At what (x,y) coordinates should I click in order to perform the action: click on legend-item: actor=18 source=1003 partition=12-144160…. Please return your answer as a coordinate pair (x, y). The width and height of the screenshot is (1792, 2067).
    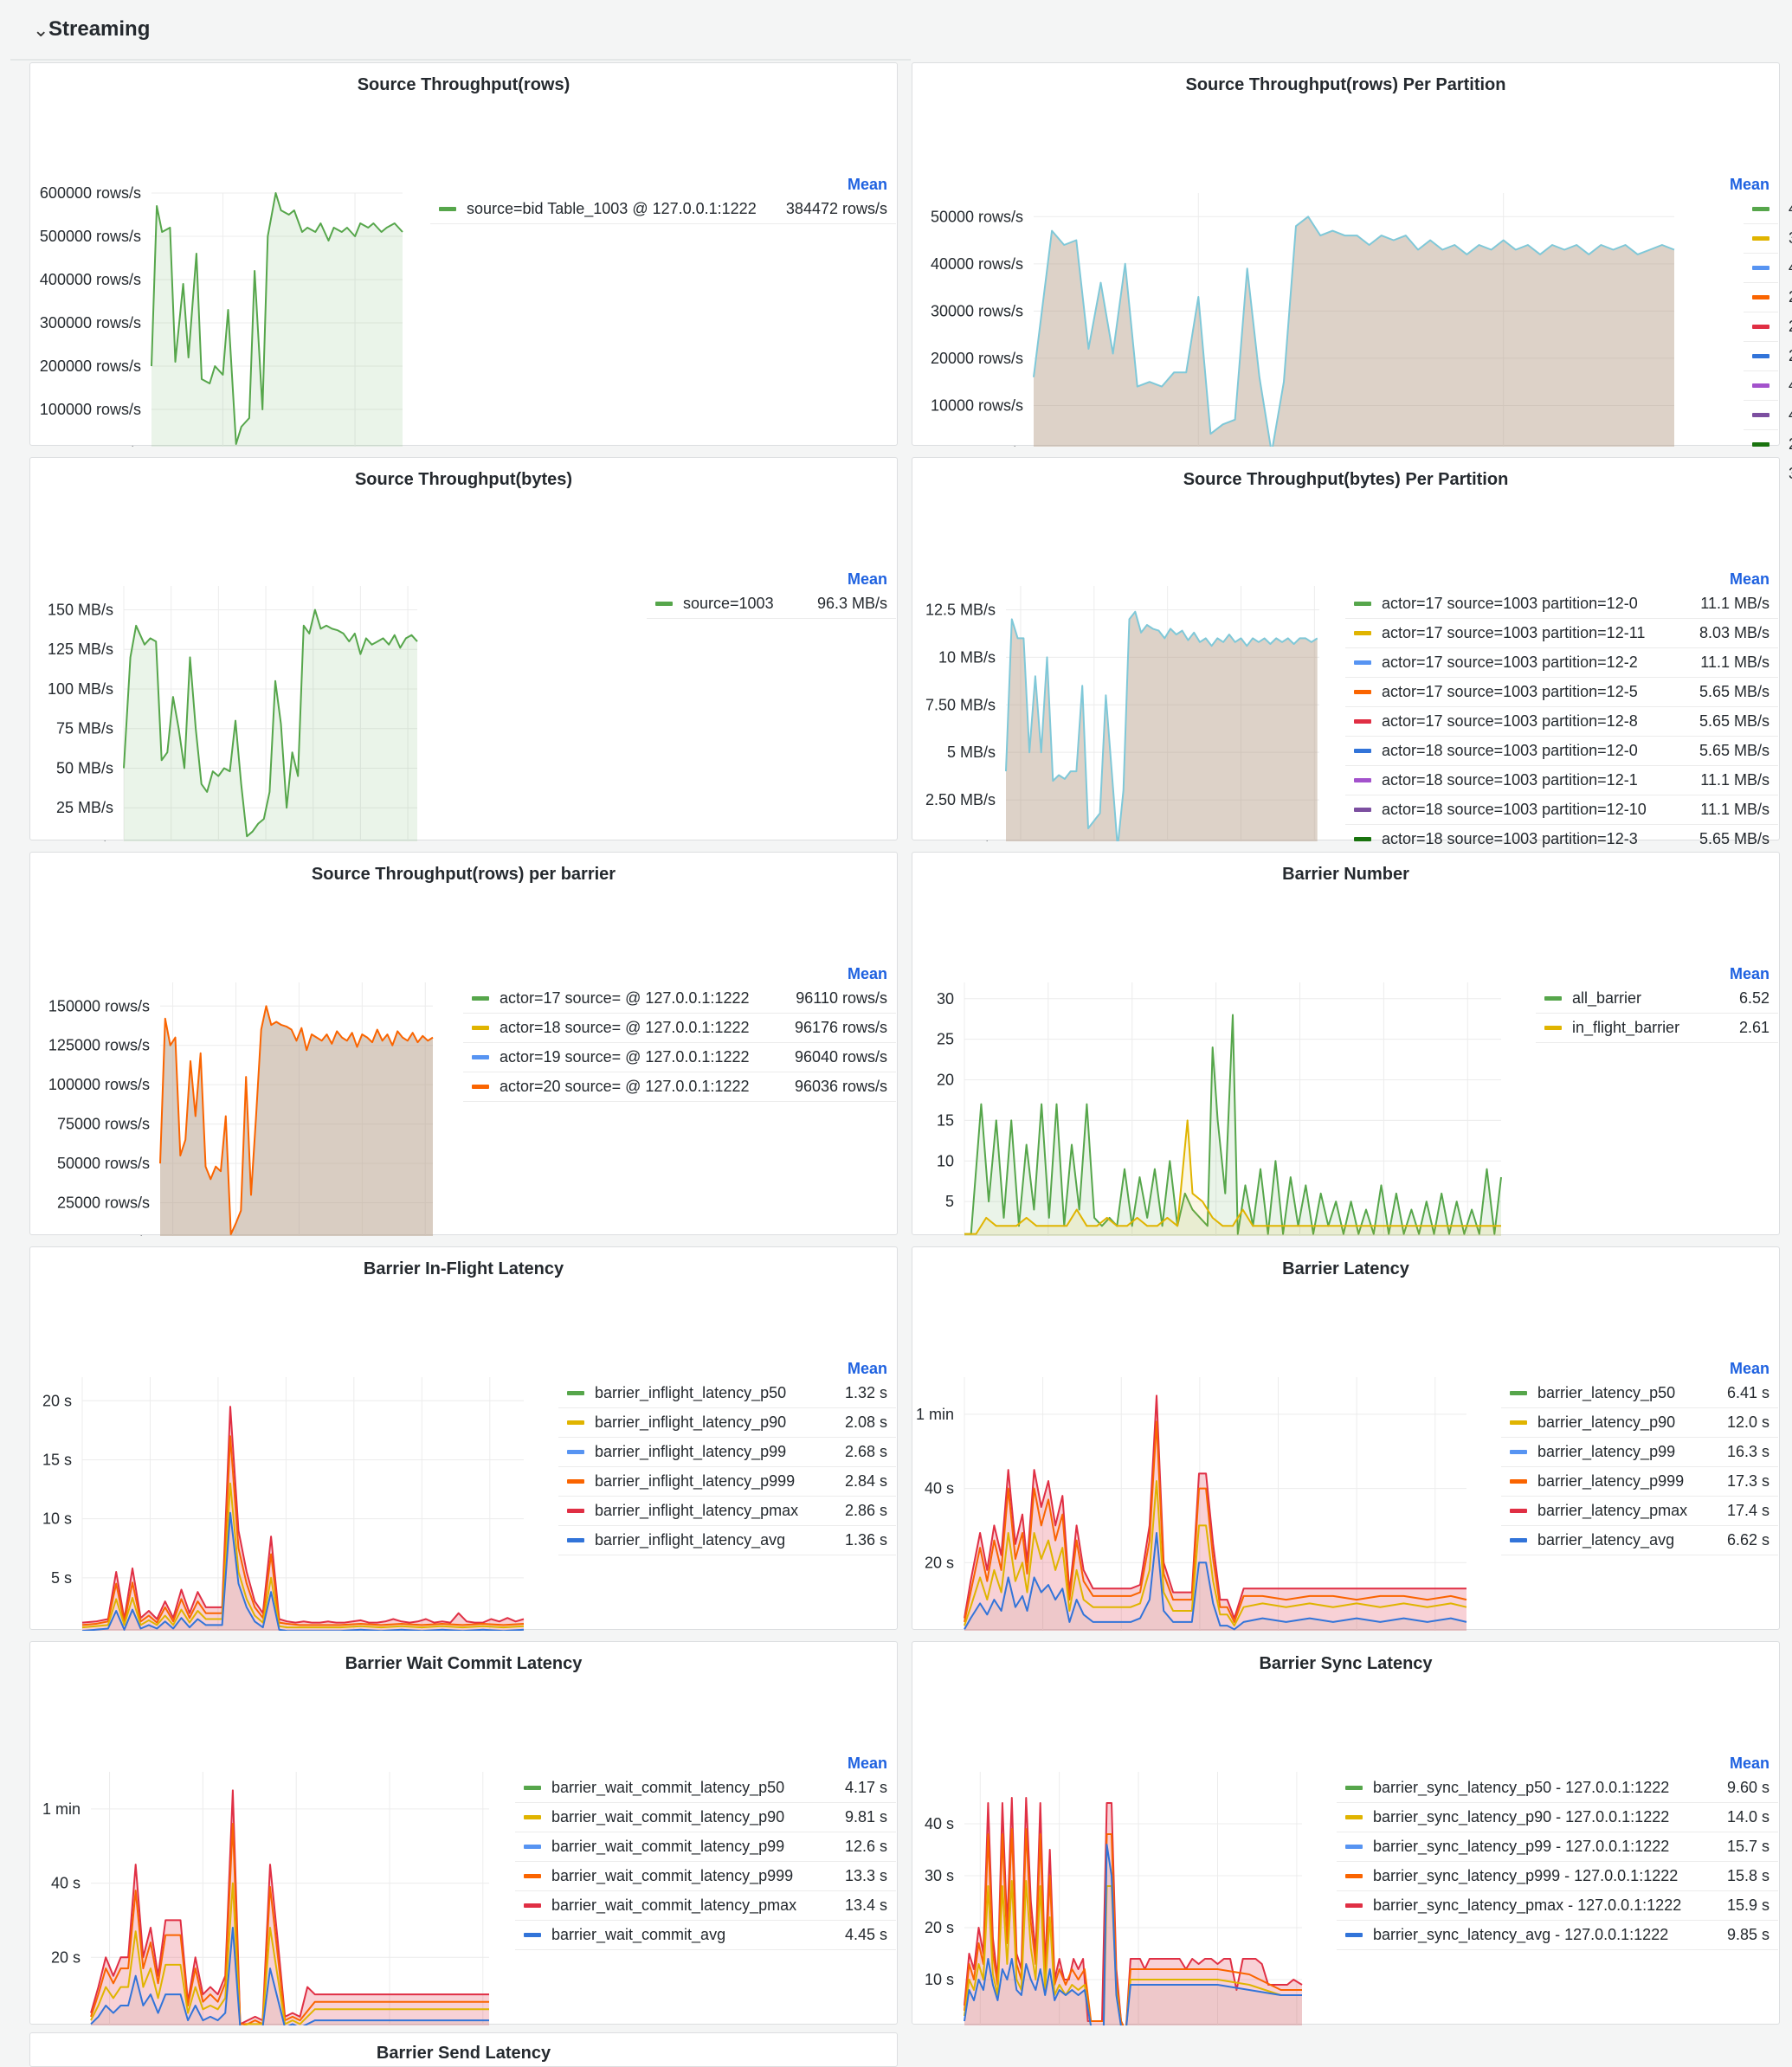
    Looking at the image, I should click on (1768, 386).